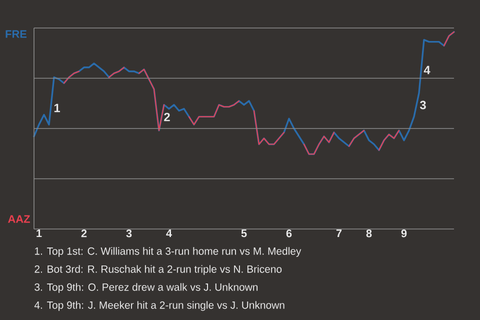 The image size is (480, 320). Describe the element at coordinates (404, 234) in the screenshot. I see `x-tick-label: 9` at that location.